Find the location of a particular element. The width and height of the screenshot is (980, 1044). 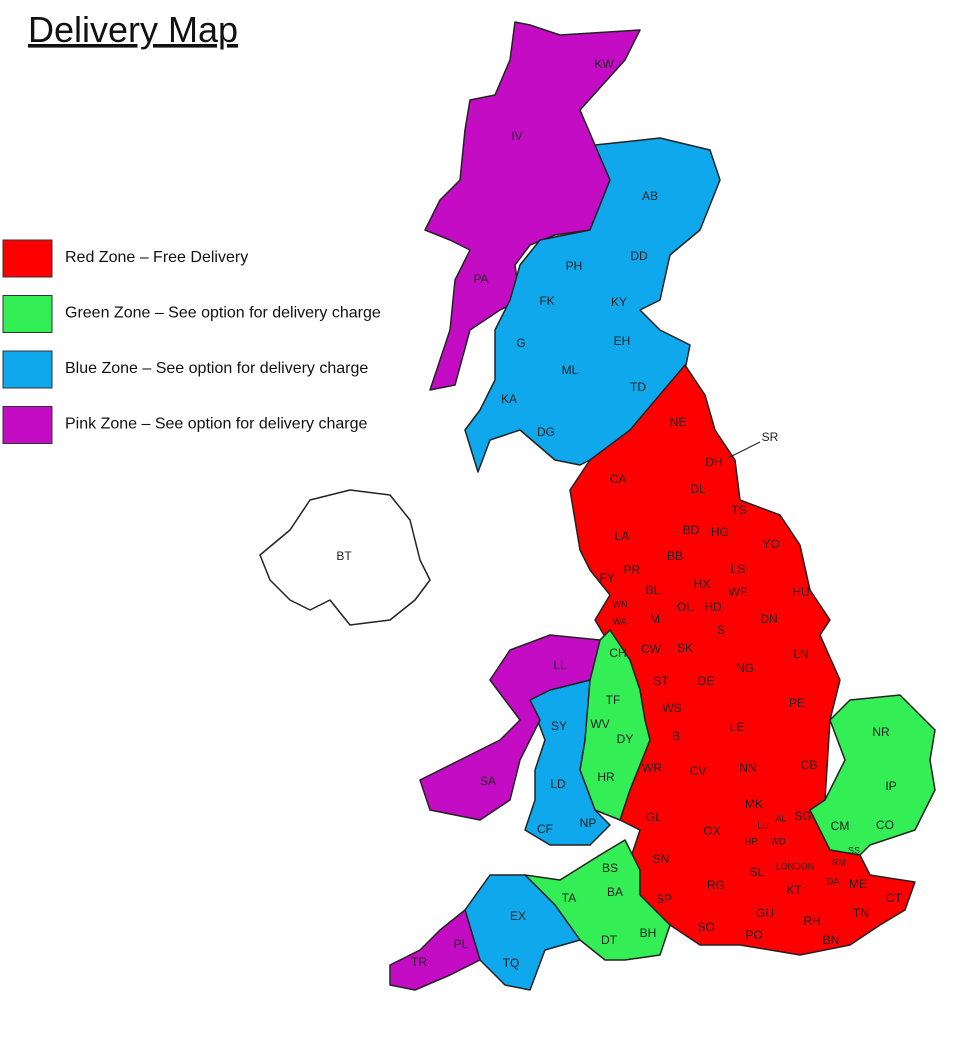

region-label: TR is located at coordinates (419, 962).